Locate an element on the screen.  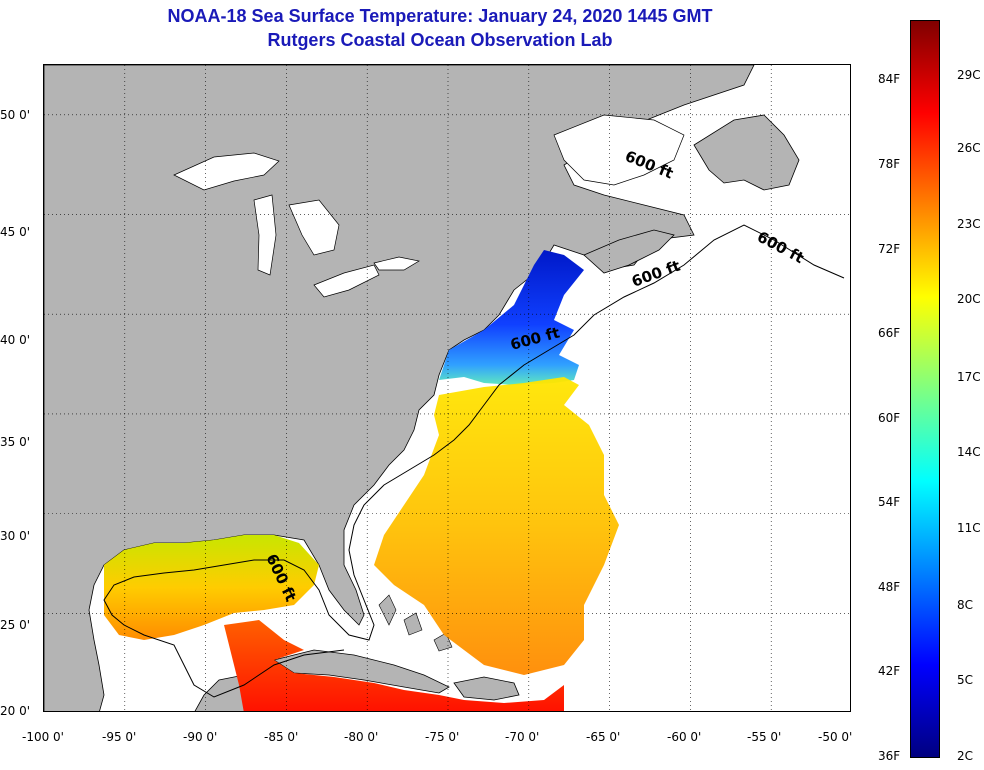
colorbar-f-label: 48F is located at coordinates (889, 587).